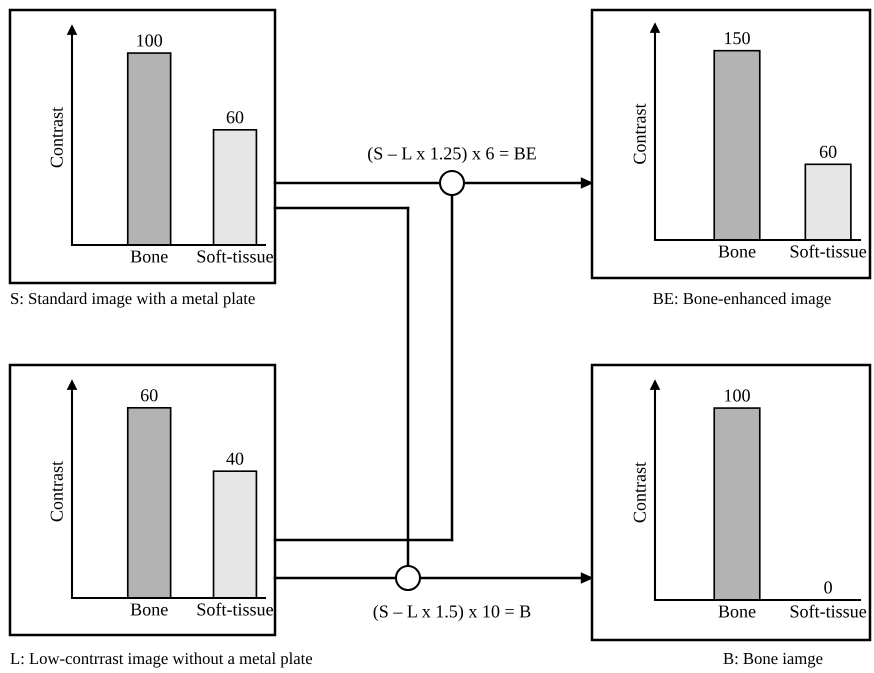 Image resolution: width=874 pixels, height=673 pixels. Describe the element at coordinates (742, 300) in the screenshot. I see `text: BE: Bone-enhanced image` at that location.